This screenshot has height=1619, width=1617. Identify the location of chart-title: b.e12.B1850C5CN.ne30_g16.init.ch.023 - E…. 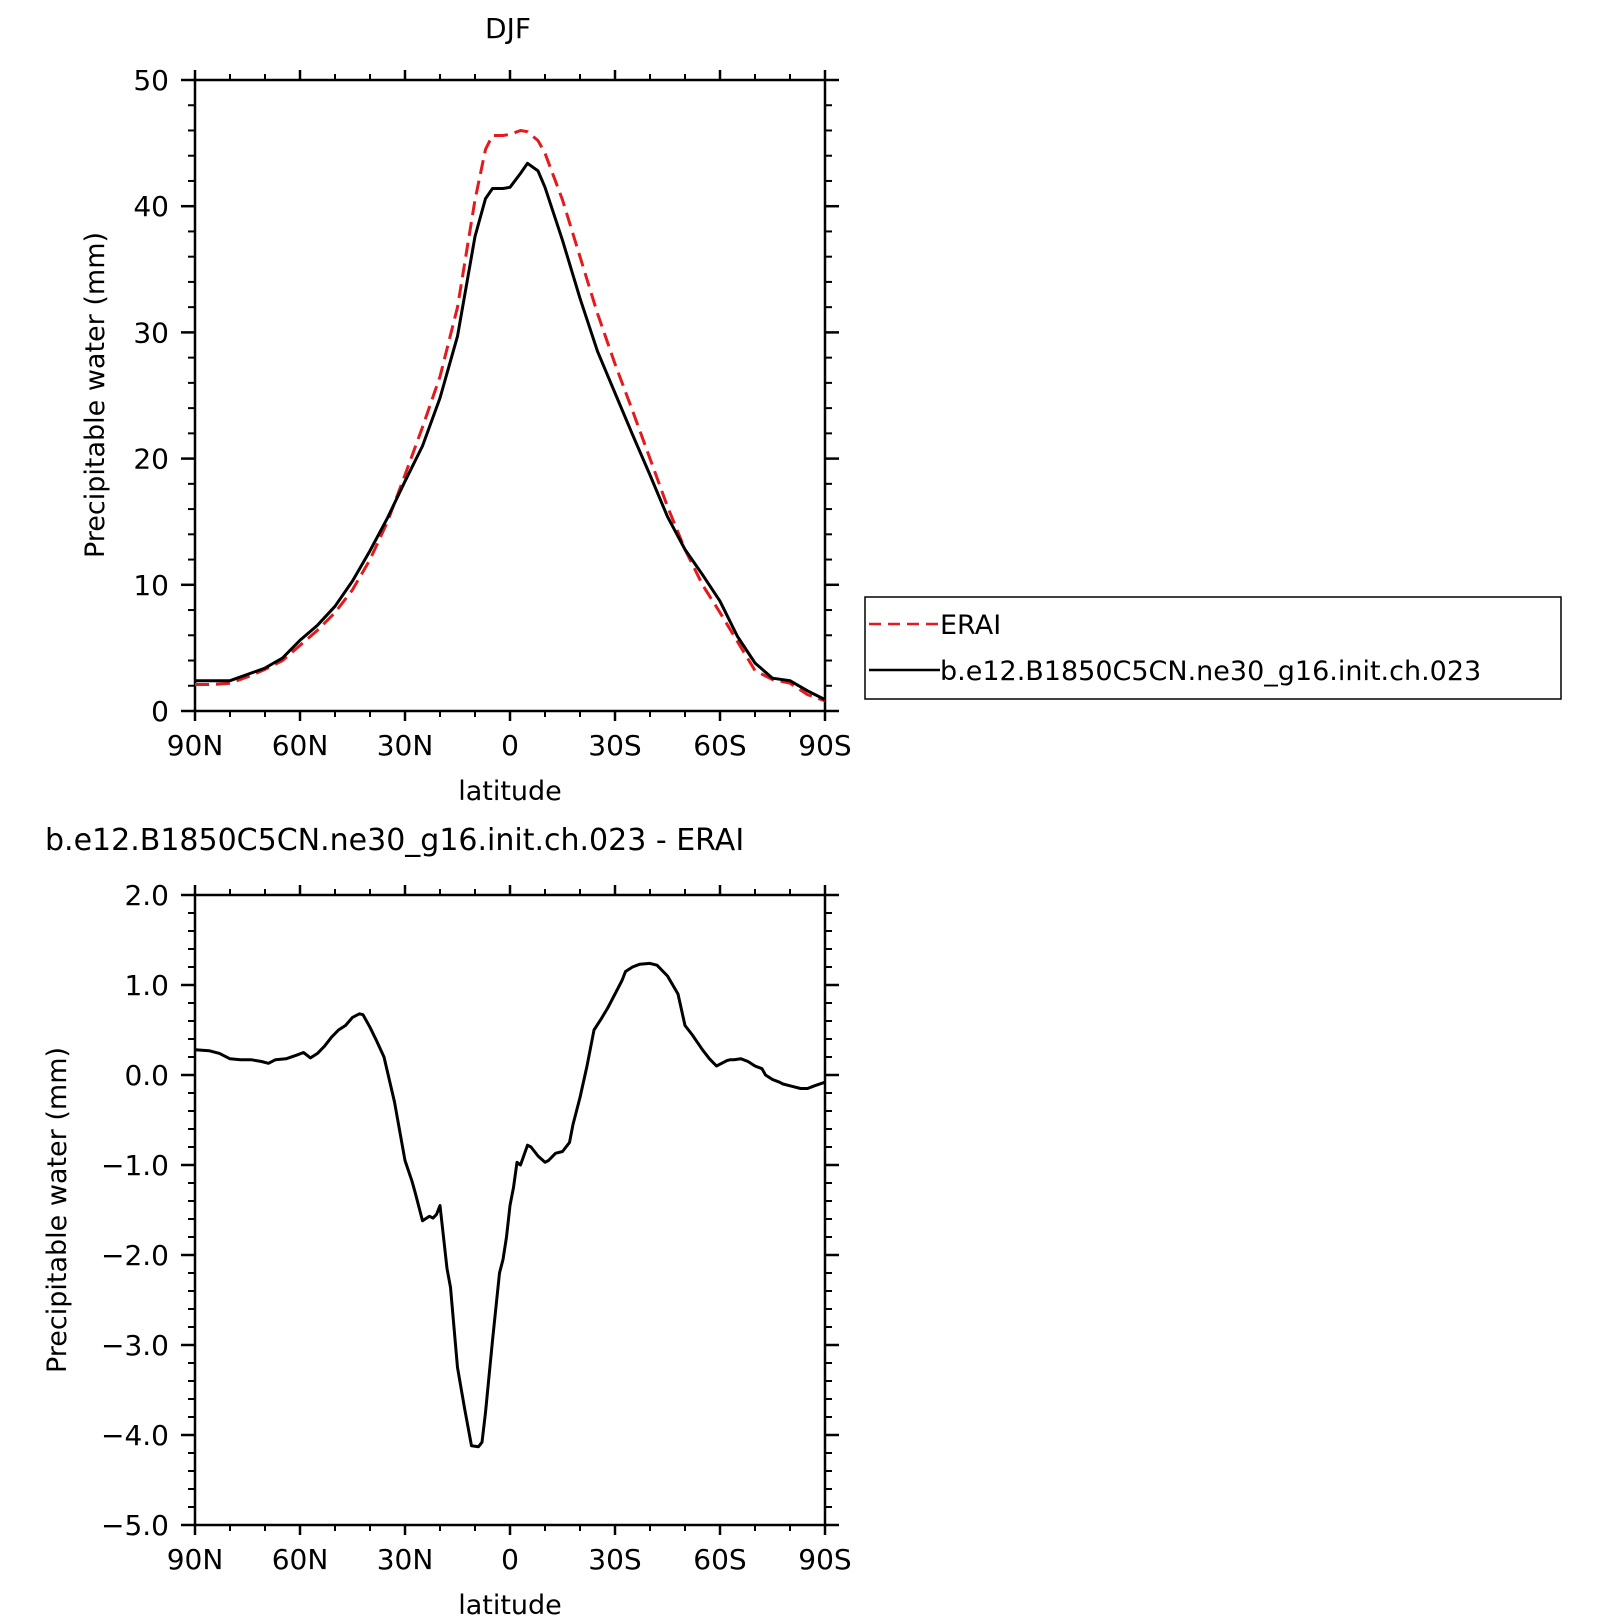
(394, 840).